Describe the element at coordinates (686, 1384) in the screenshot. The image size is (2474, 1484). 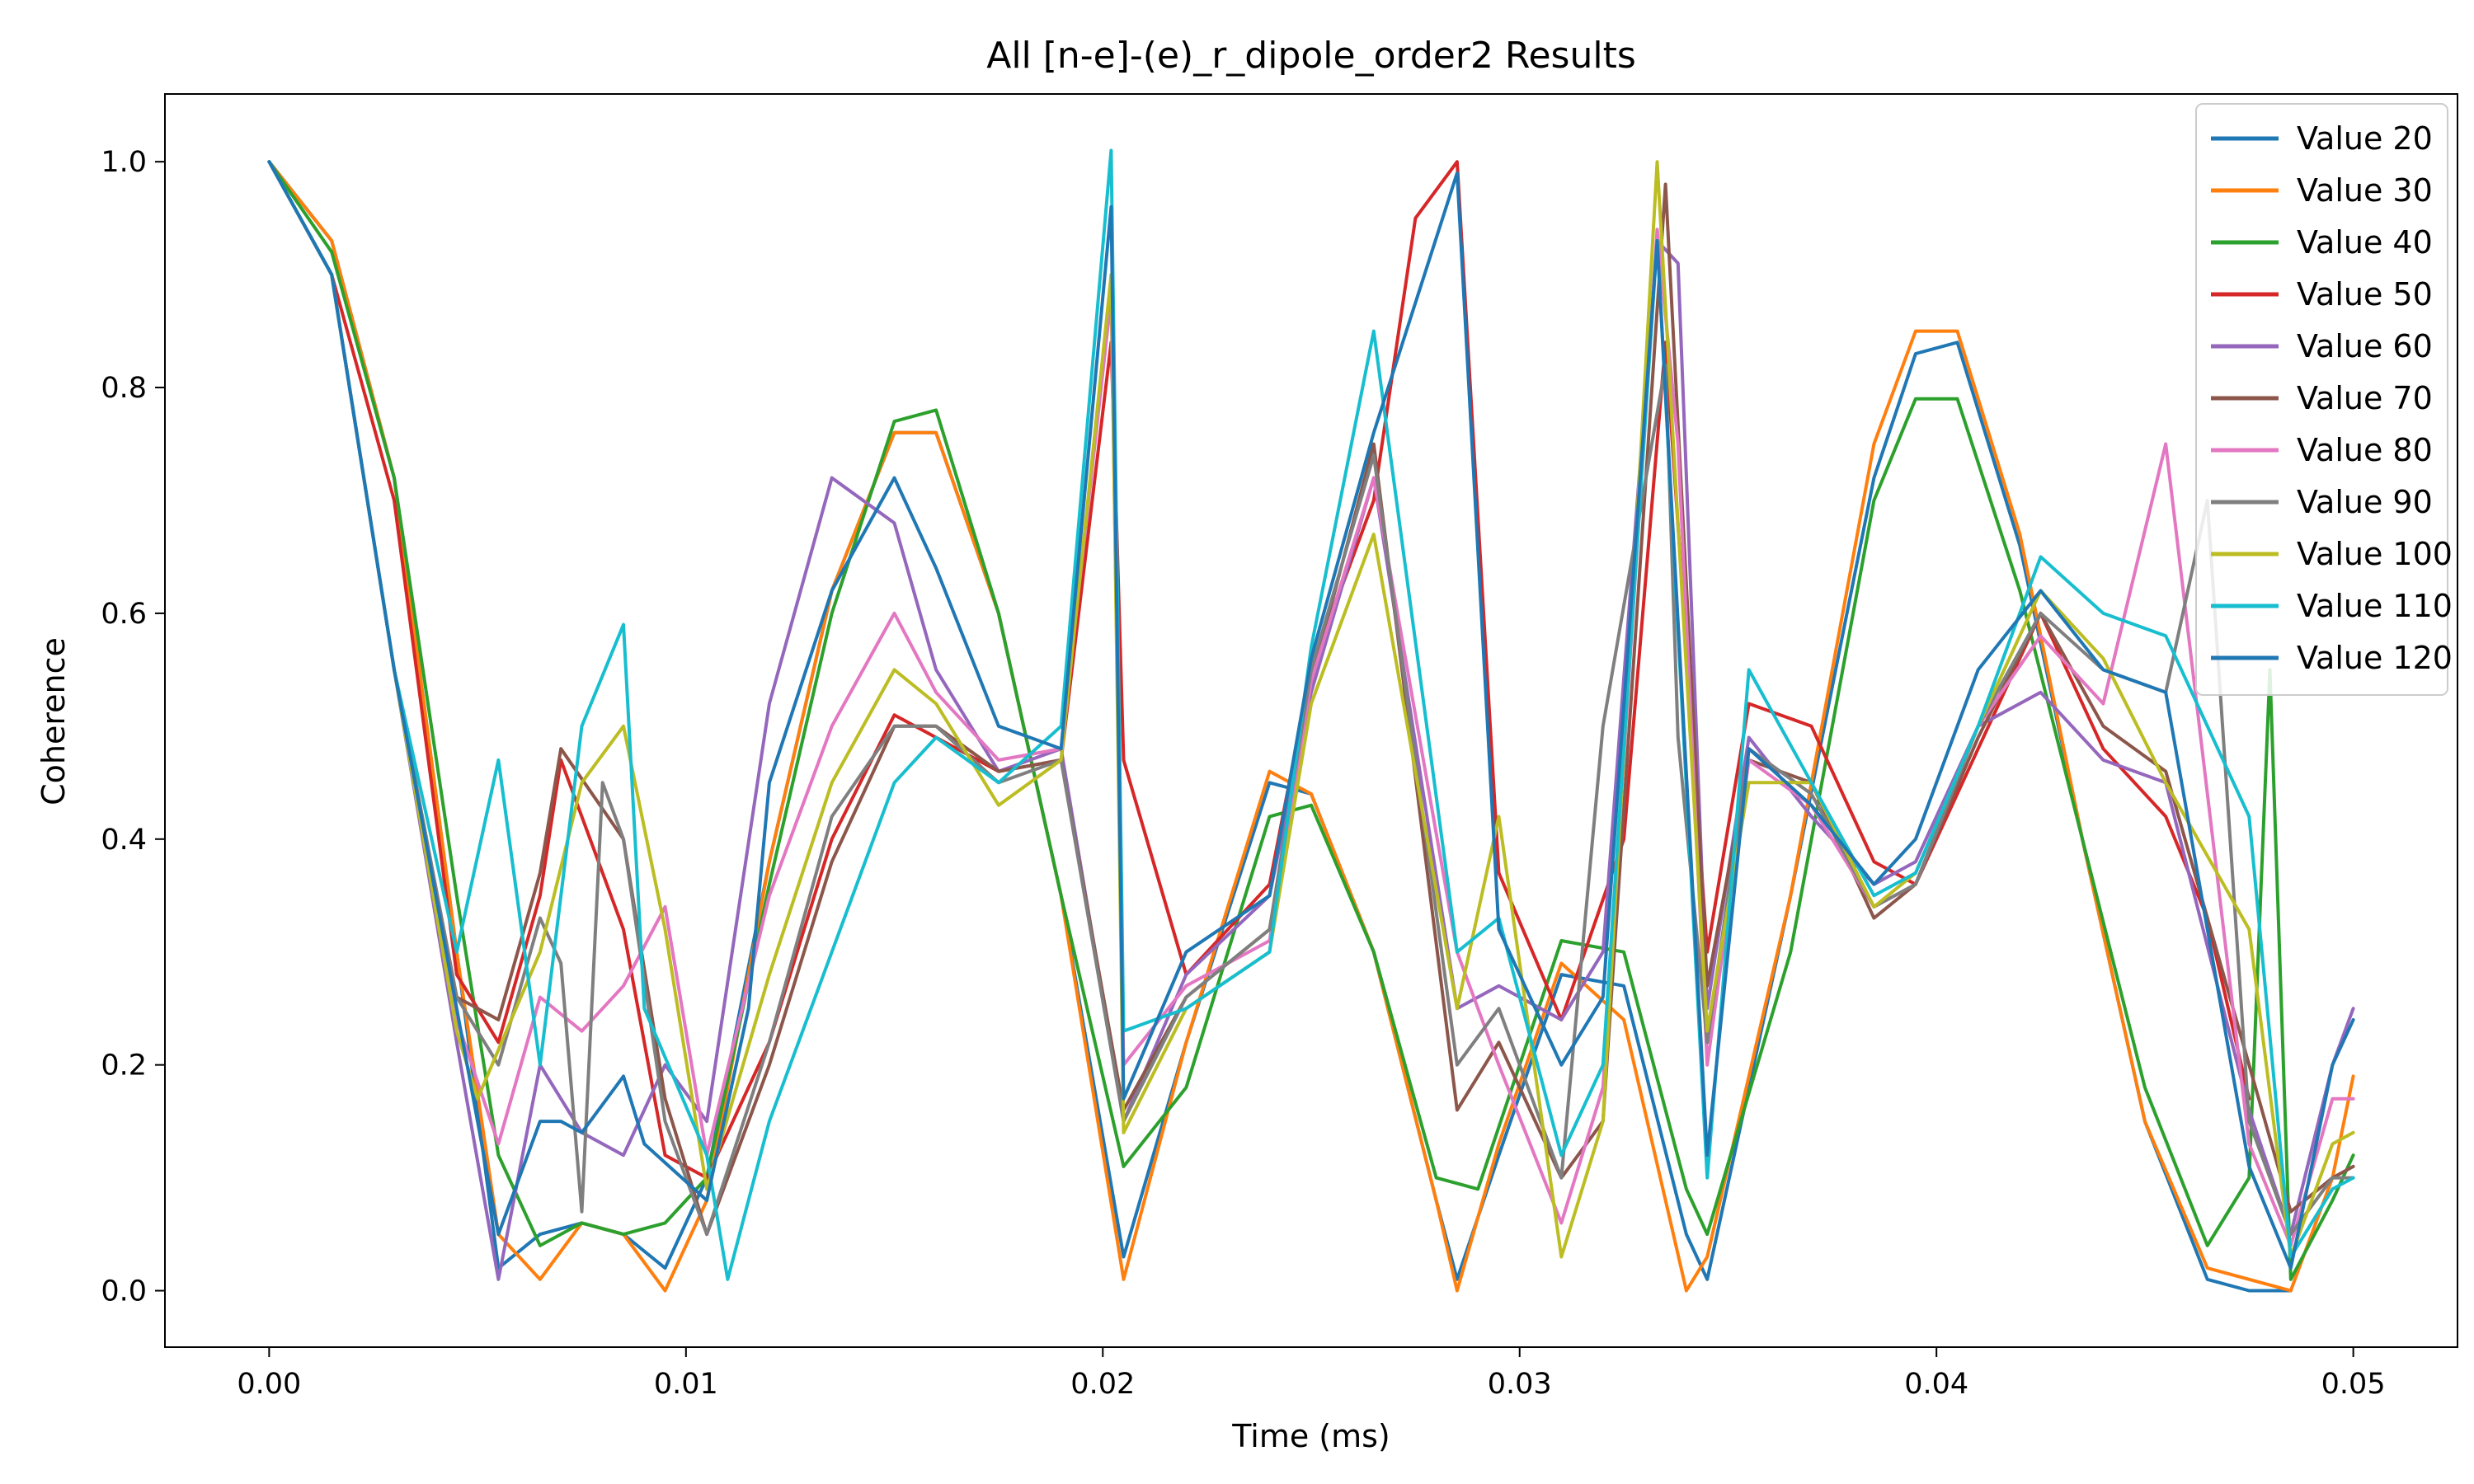
I see `x-tick-label: 0.01` at that location.